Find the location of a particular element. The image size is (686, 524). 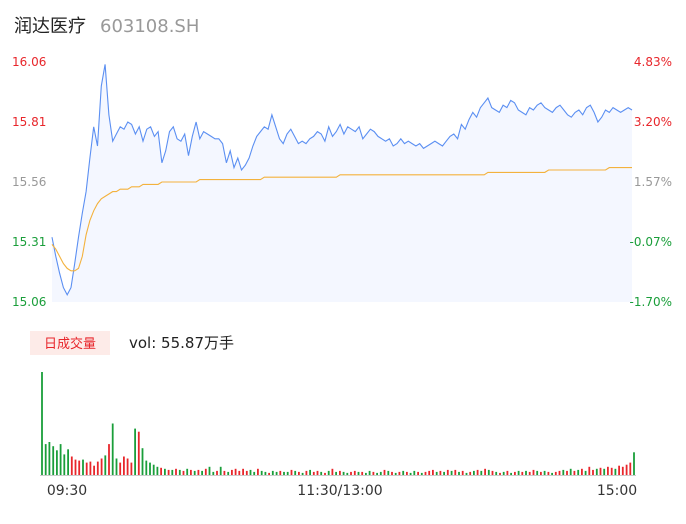

volume-total-text: vol: 55.87万手 is located at coordinates (181, 343).